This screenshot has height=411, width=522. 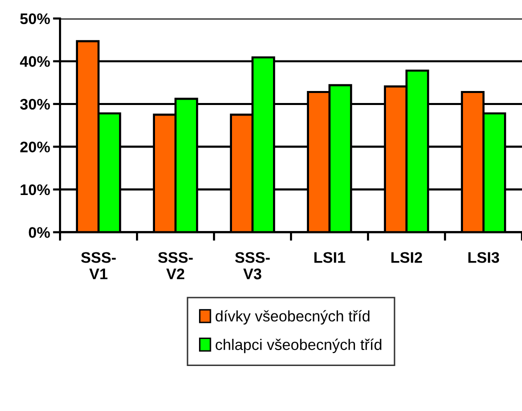 I want to click on x-tick-label: LSI2, so click(x=406, y=257).